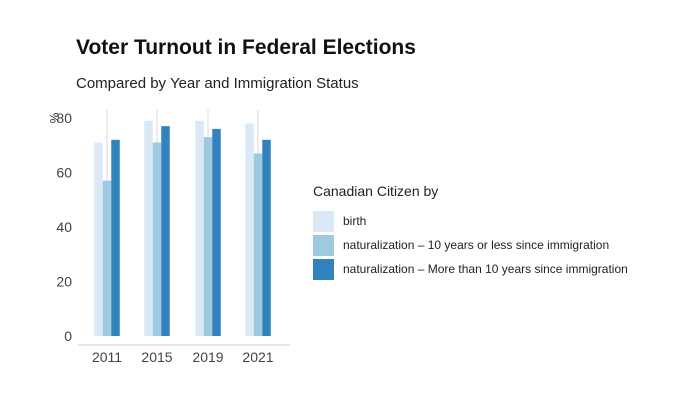 The image size is (685, 404). I want to click on x-tick-label-2019: 2019, so click(207, 357).